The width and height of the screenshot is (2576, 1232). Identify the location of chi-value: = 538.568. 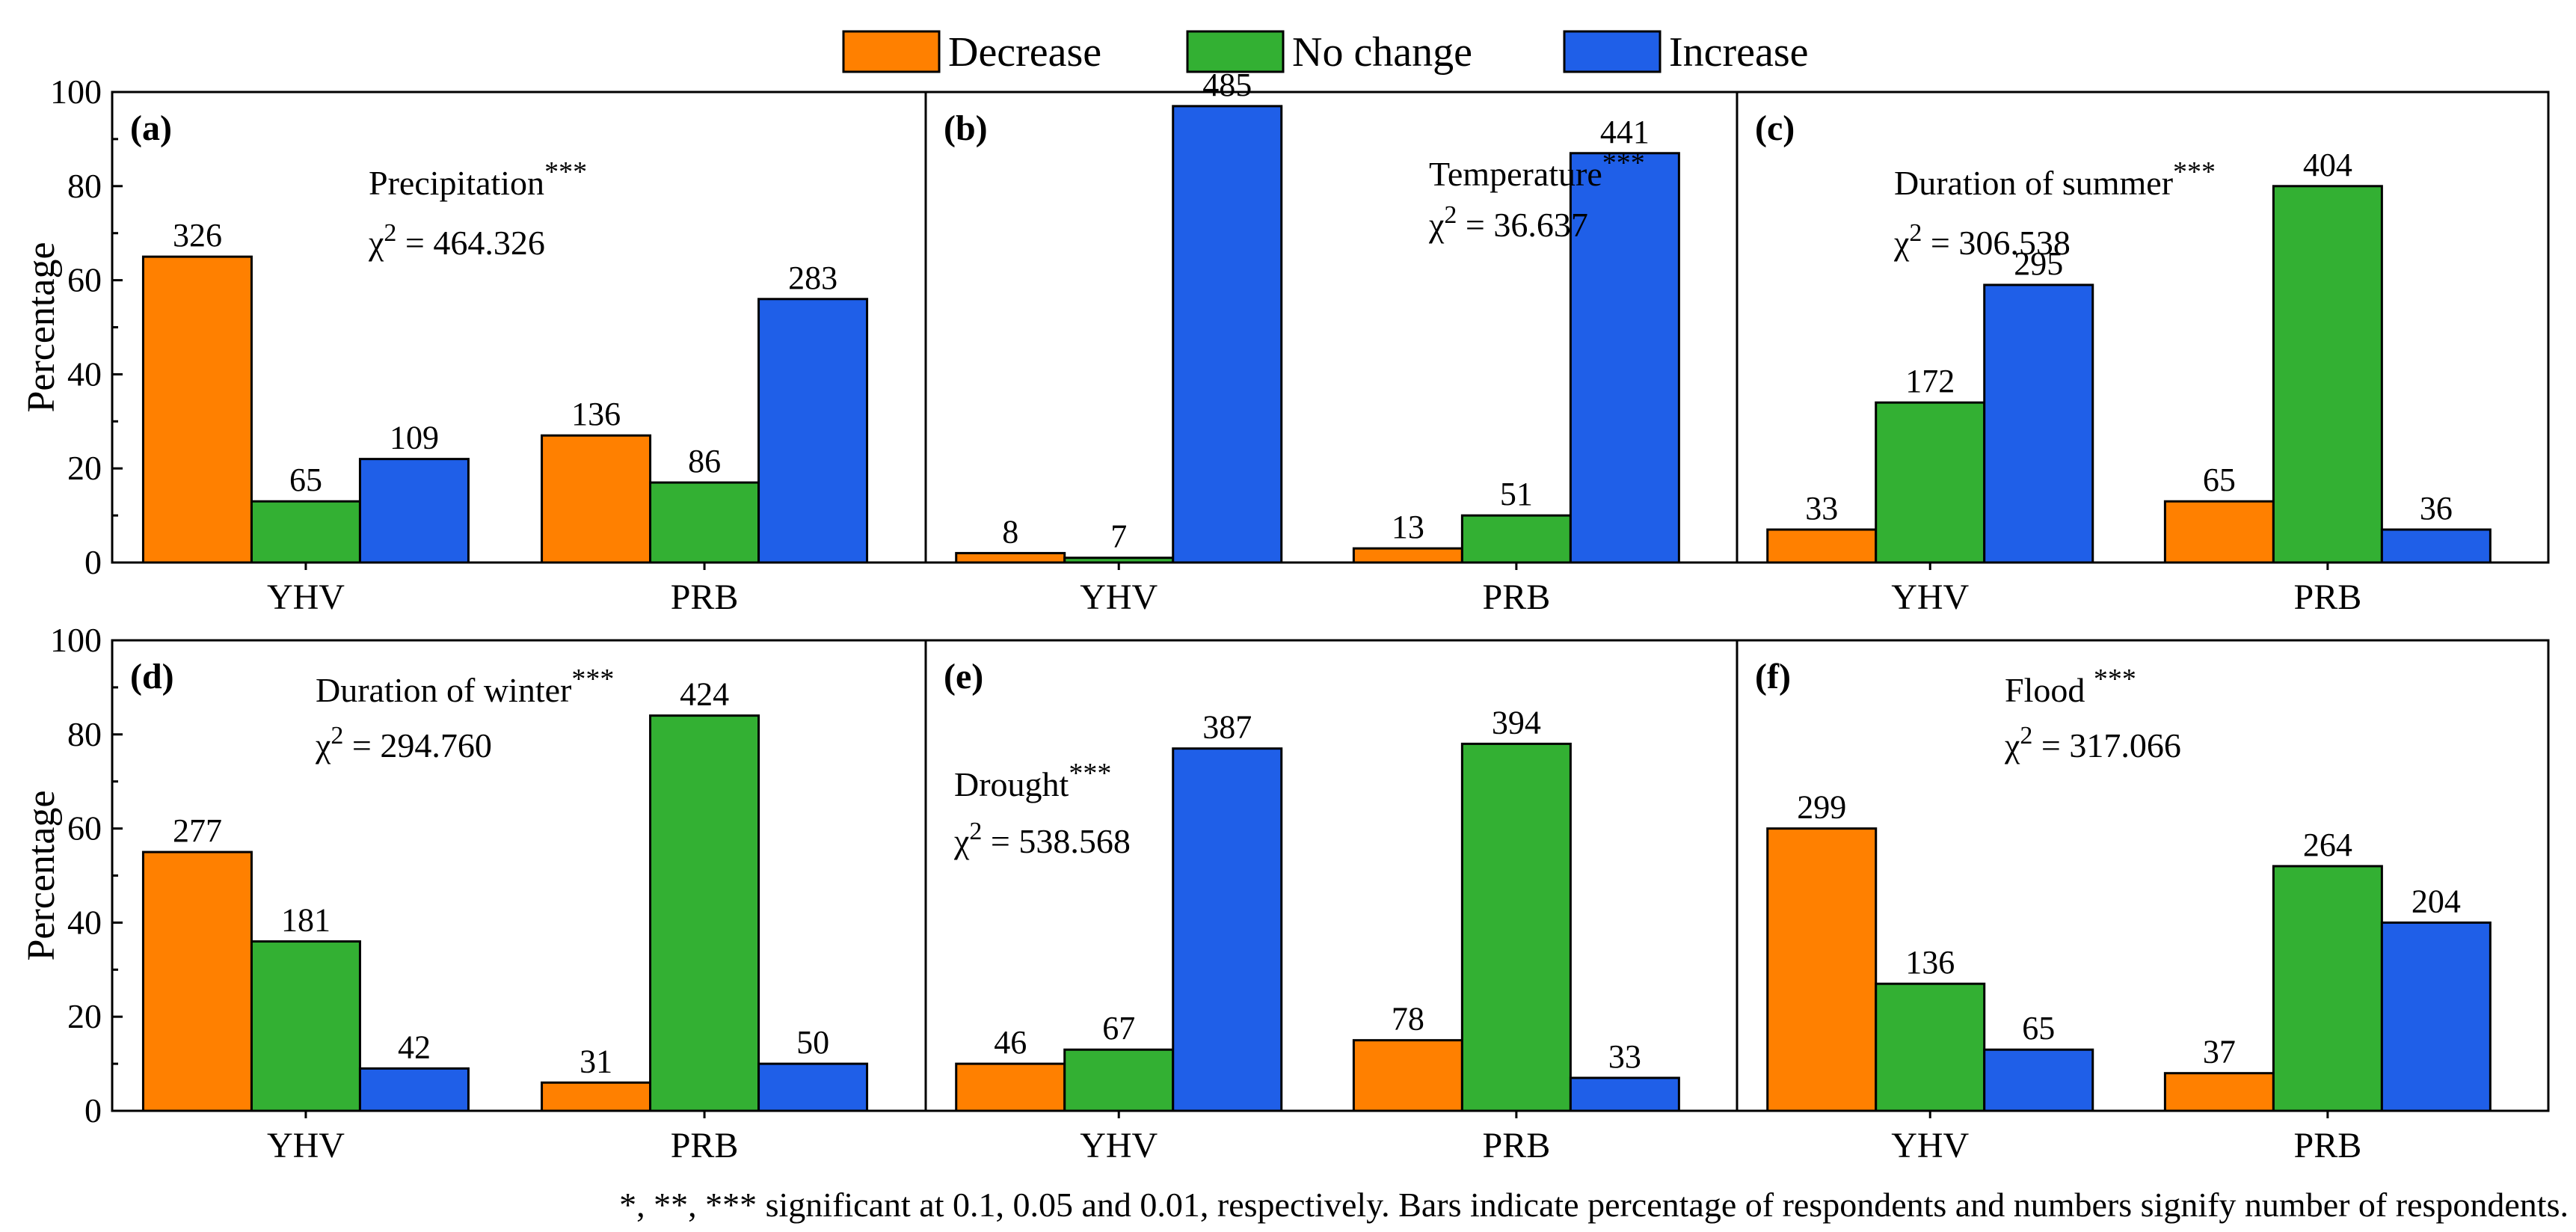
(1056, 841).